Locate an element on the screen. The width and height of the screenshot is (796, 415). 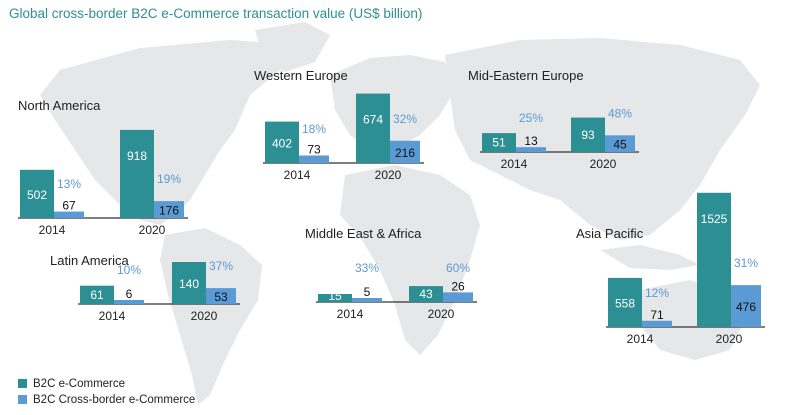
tick-label-middle-east-africa-2020: 2020 is located at coordinates (441, 314).